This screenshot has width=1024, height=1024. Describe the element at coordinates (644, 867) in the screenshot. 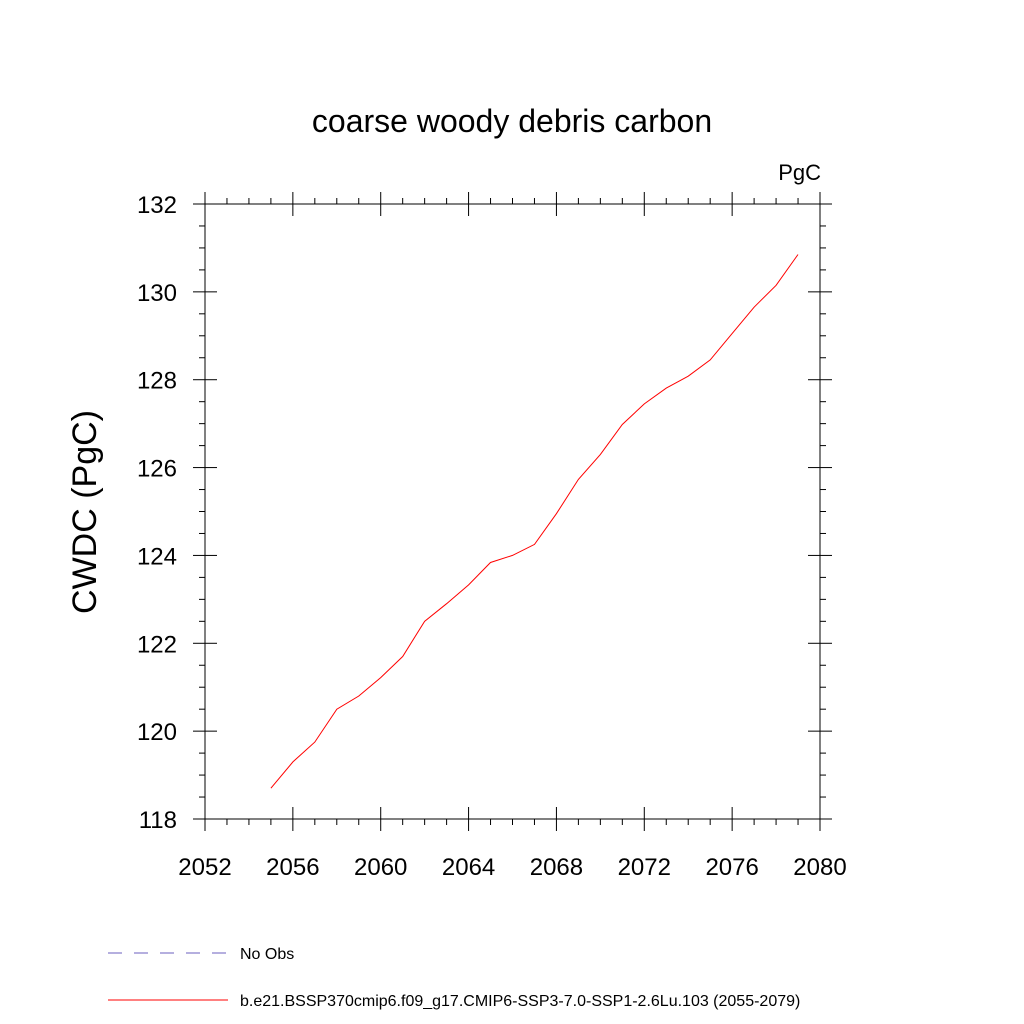

I see `x-tick-label: 2072` at that location.